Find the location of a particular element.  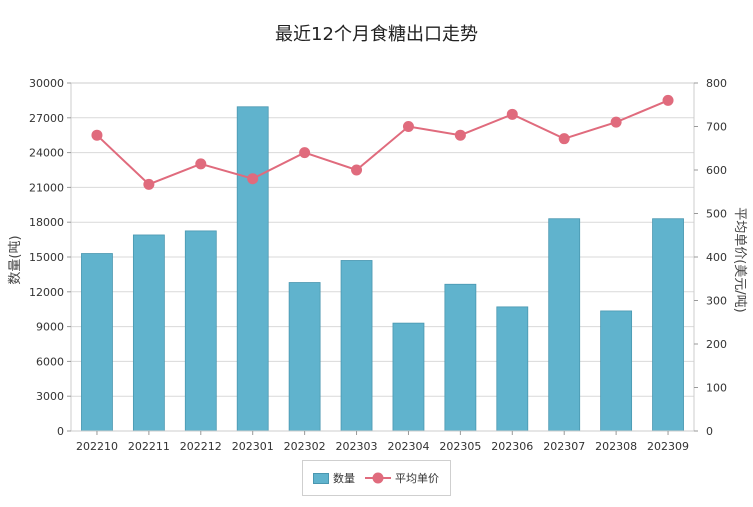

y2-tick-label: 200 is located at coordinates (716, 344).